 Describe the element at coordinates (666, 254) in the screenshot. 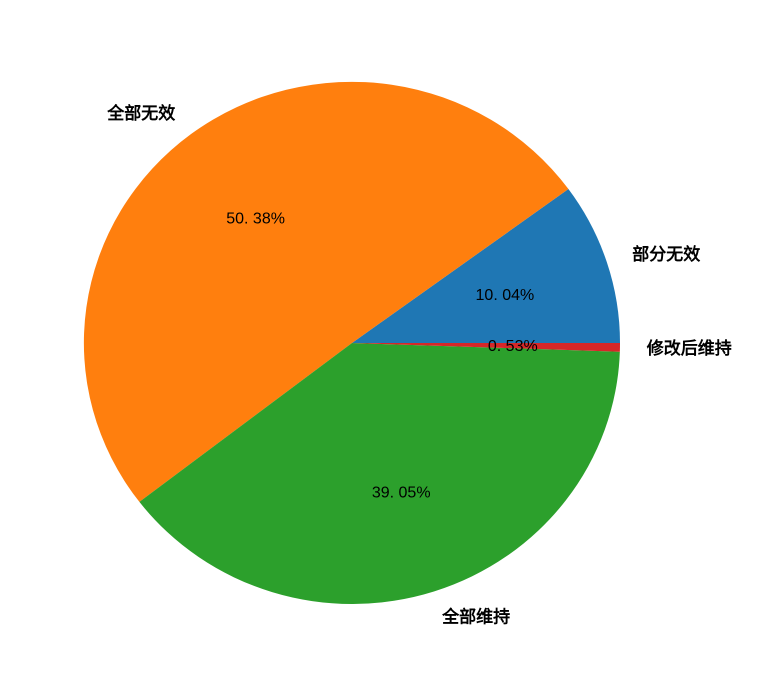

I see `pie-slice-label-0: 部分无效` at that location.